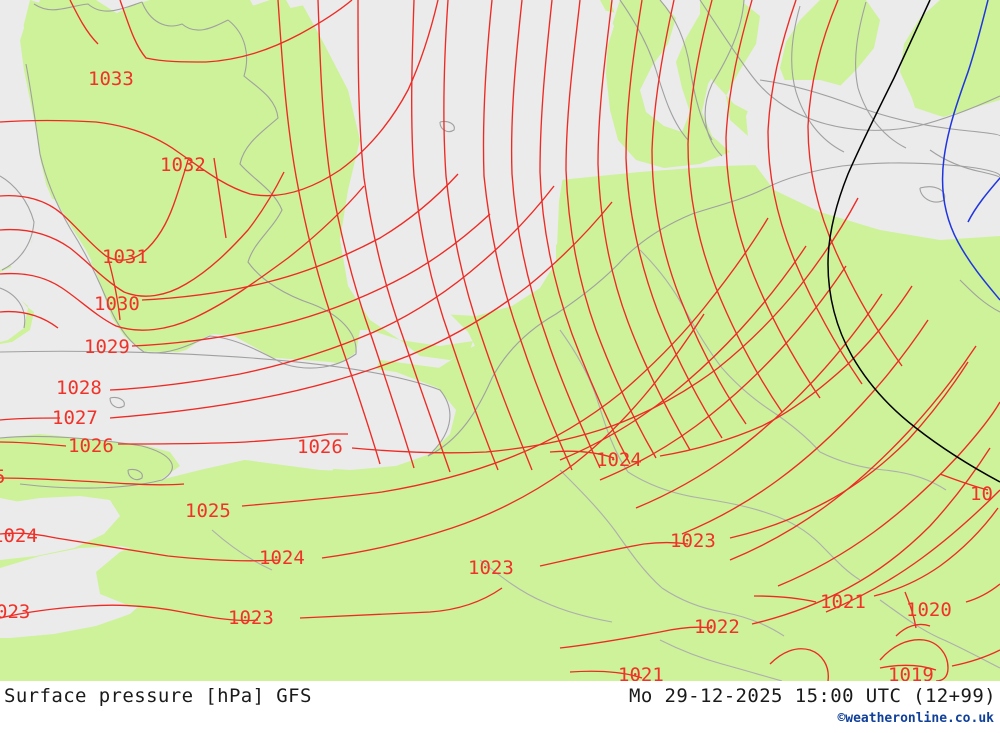 Image resolution: width=1000 pixels, height=733 pixels. Describe the element at coordinates (114, 289) in the screenshot. I see `isobar-1031b` at that location.